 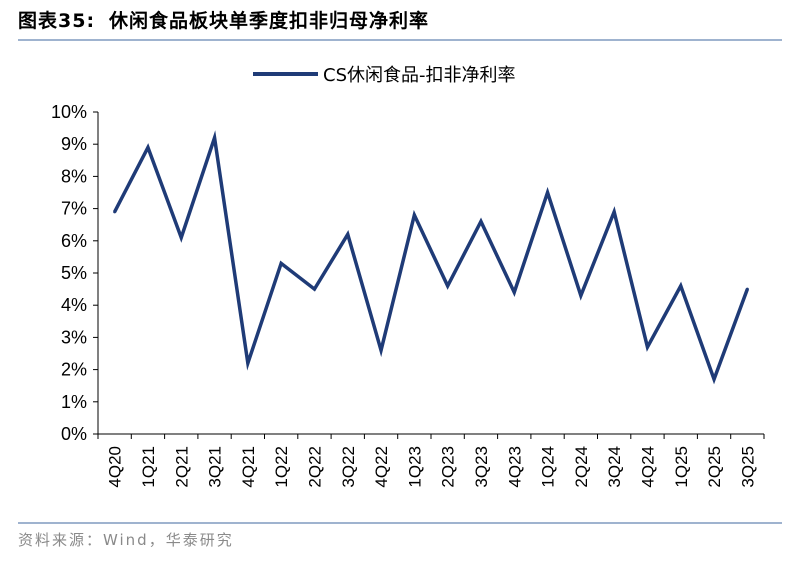 What do you see at coordinates (74, 209) in the screenshot?
I see `y-tick-label: 7%` at bounding box center [74, 209].